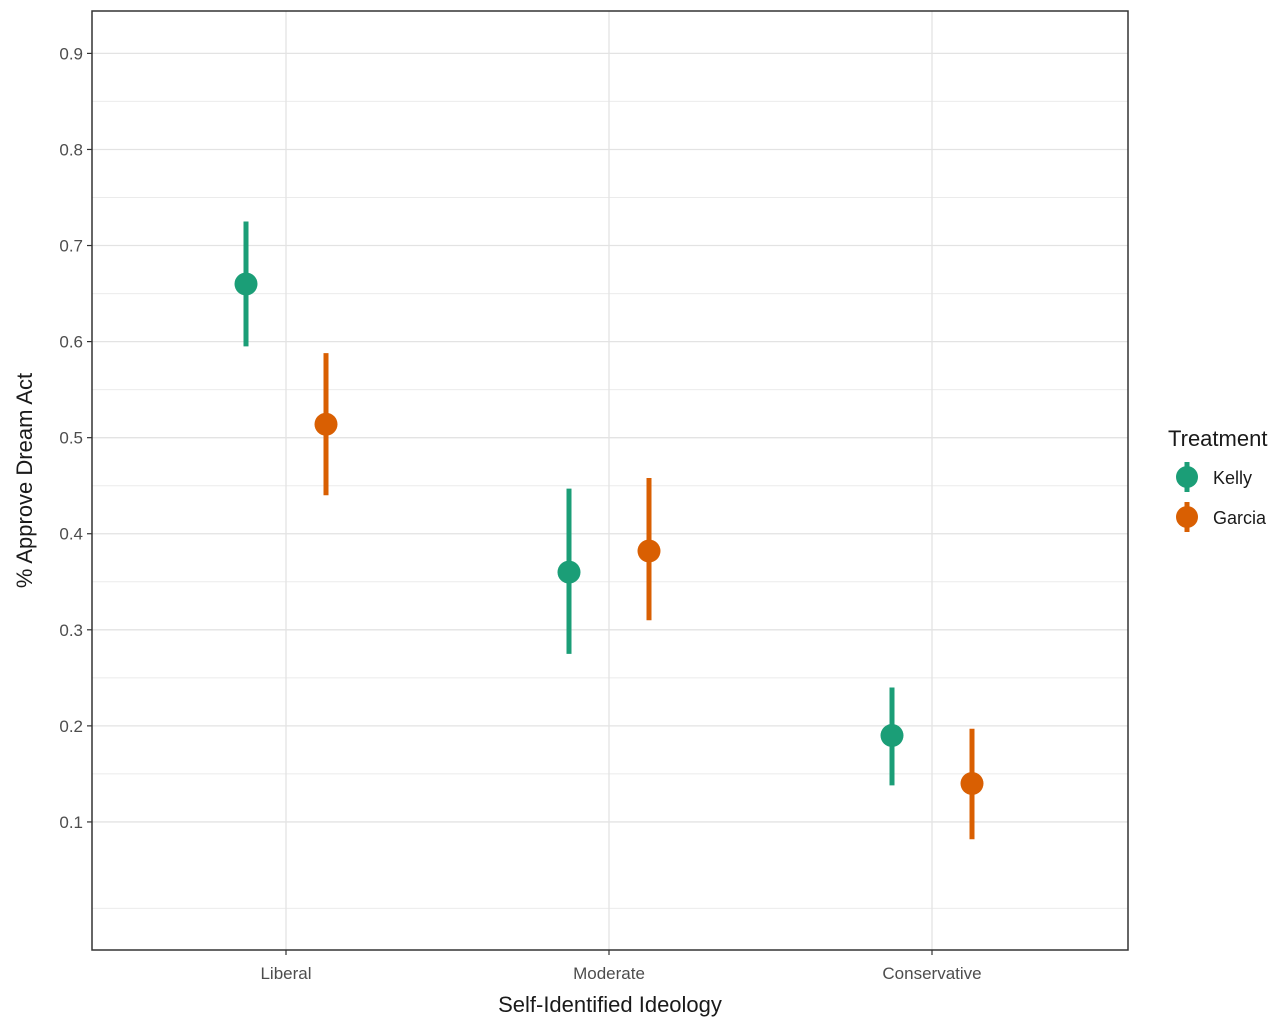 The height and width of the screenshot is (1019, 1287). Describe the element at coordinates (24, 480) in the screenshot. I see `y-axis-title: % Approve Dream Act` at that location.